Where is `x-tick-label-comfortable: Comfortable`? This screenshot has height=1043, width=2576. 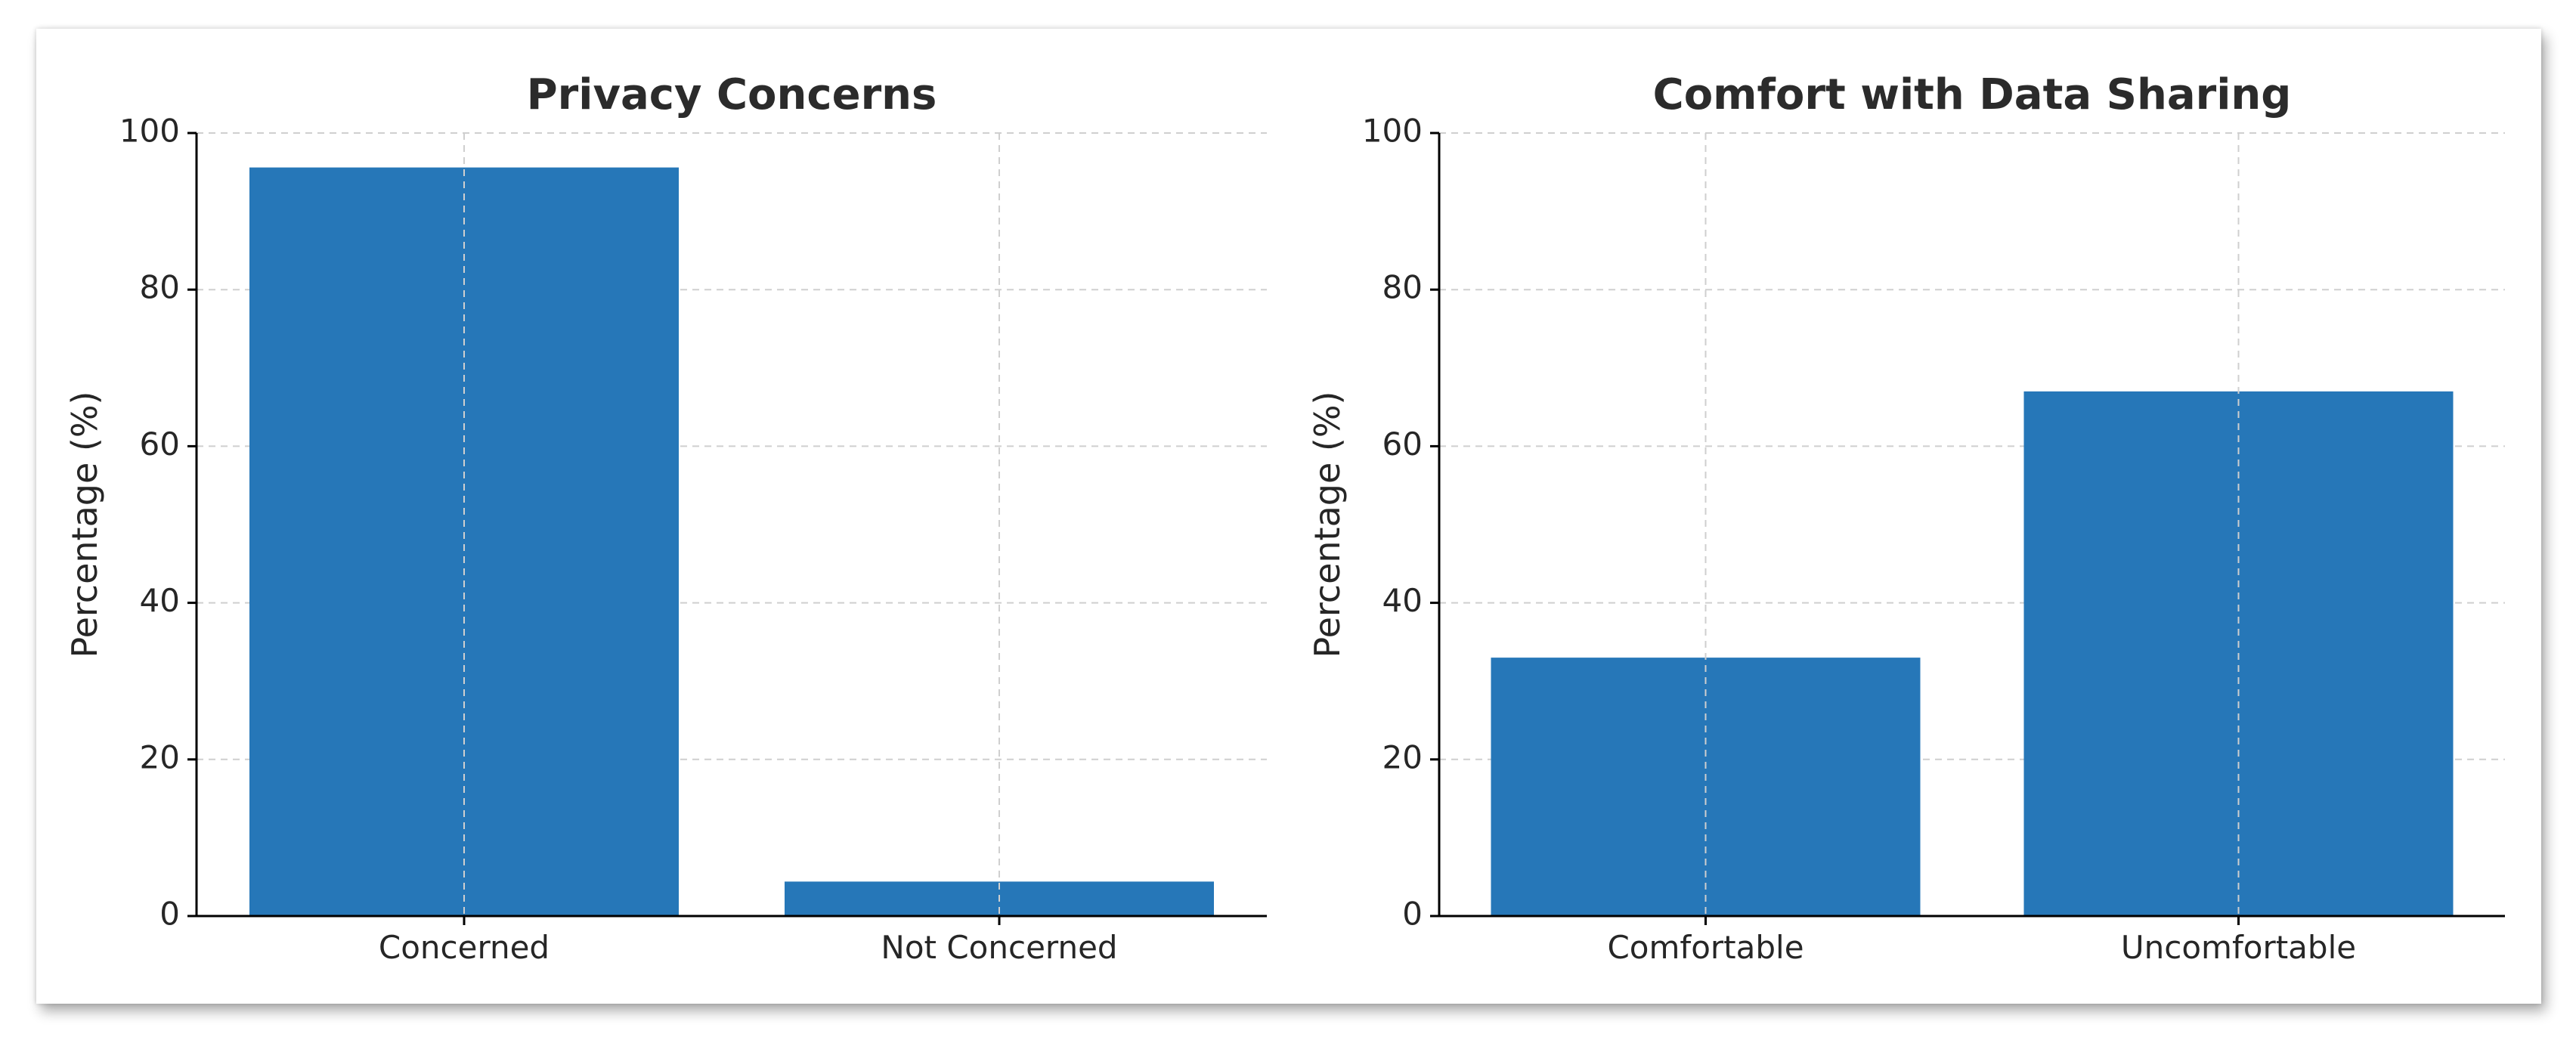 x-tick-label-comfortable: Comfortable is located at coordinates (1705, 947).